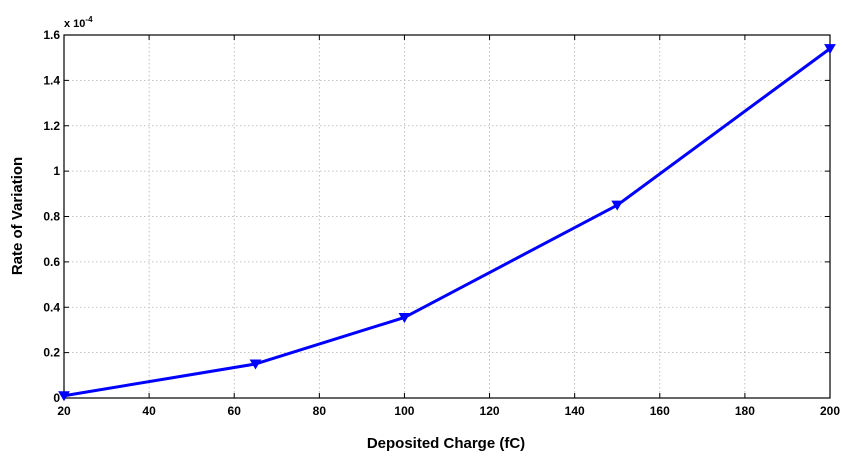  I want to click on x-tick-label: 140, so click(575, 411).